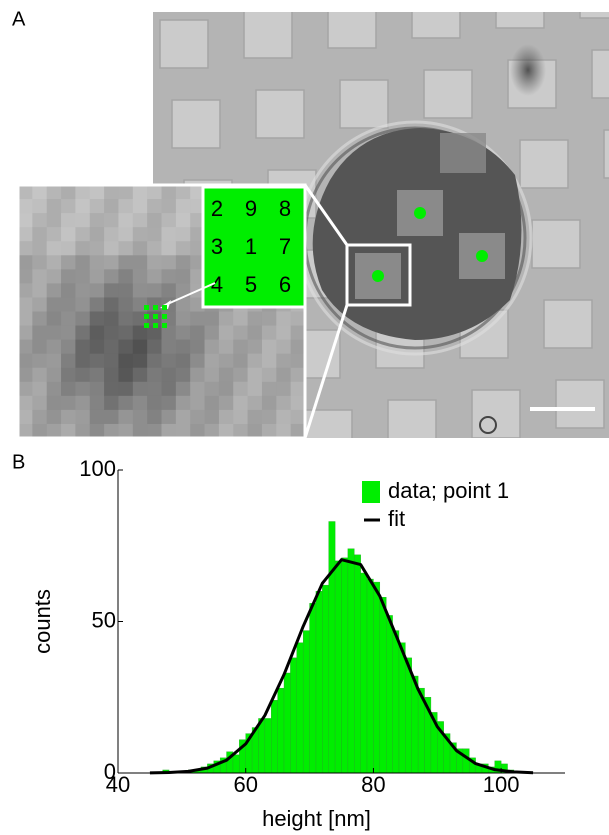  Describe the element at coordinates (146, 307) in the screenshot. I see `sample-dot` at that location.